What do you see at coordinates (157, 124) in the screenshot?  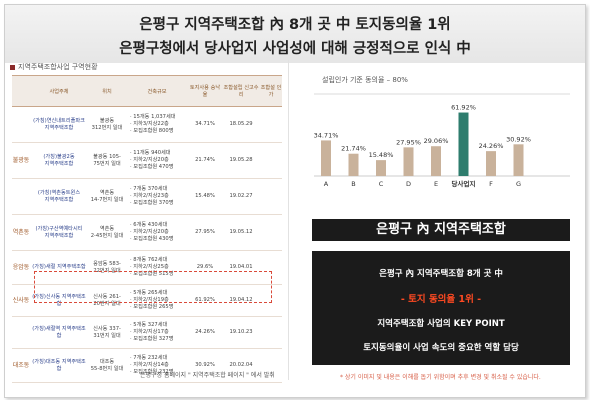 I see `table-cell-scale: · 15개동 1,037세대 · 지하3/지상22층 · 모집조합원 800명` at bounding box center [157, 124].